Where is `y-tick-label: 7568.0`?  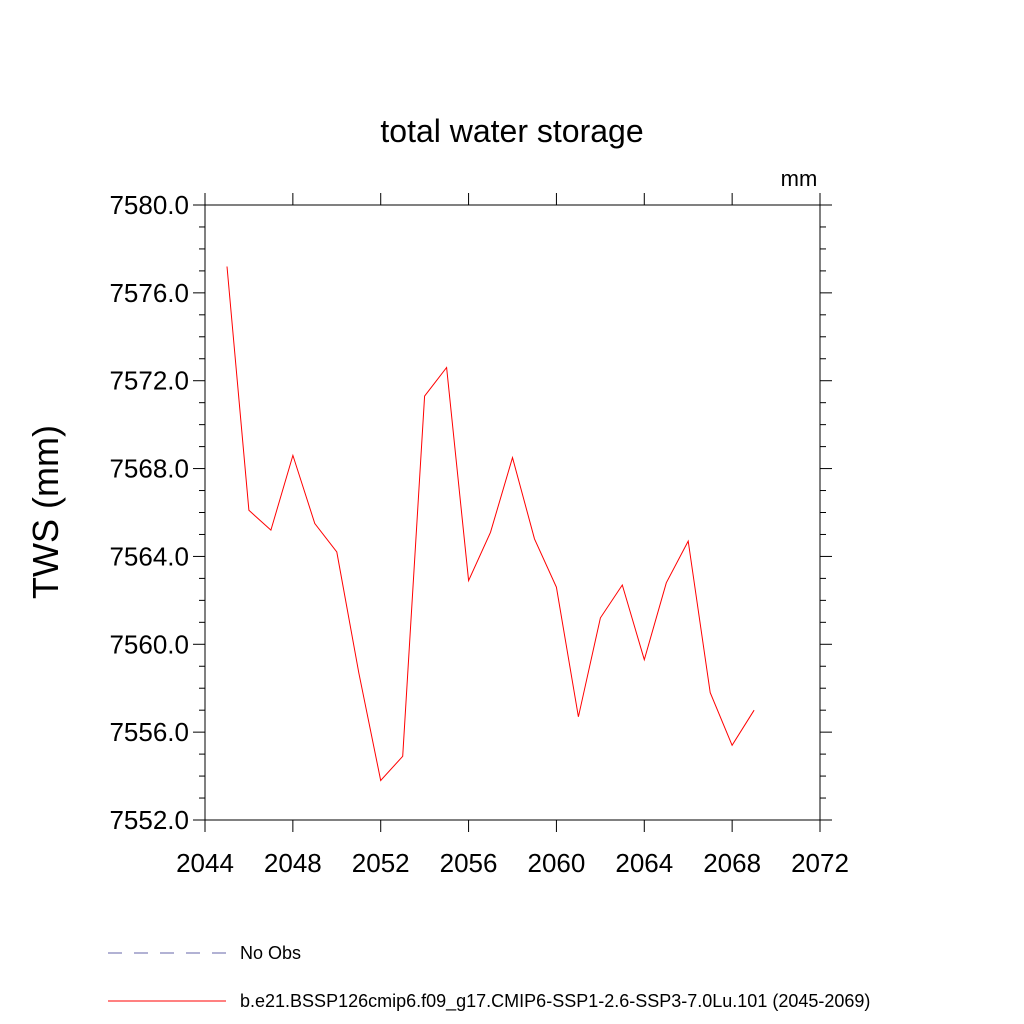 y-tick-label: 7568.0 is located at coordinates (149, 469).